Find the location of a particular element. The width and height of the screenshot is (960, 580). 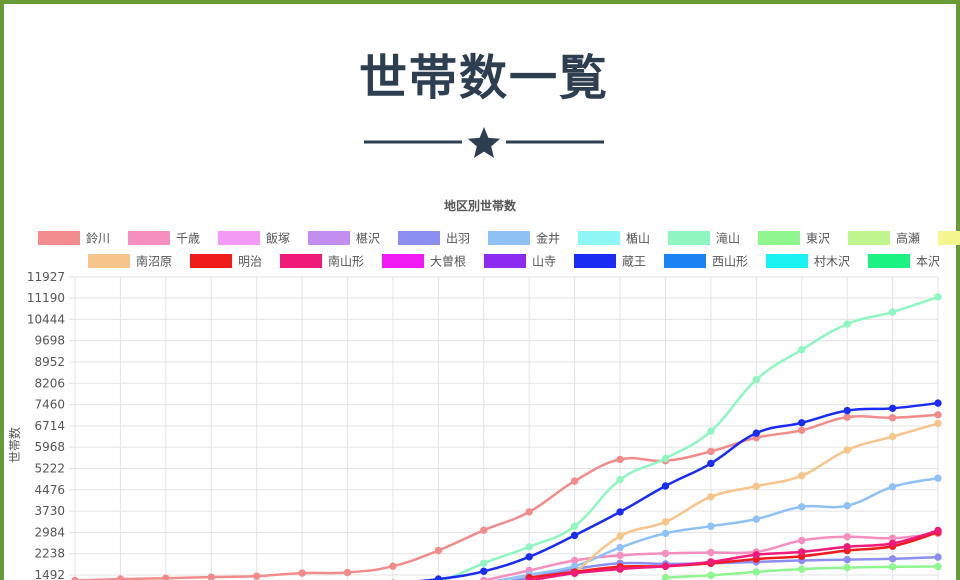

y-tick-label: 2984 is located at coordinates (49, 532).